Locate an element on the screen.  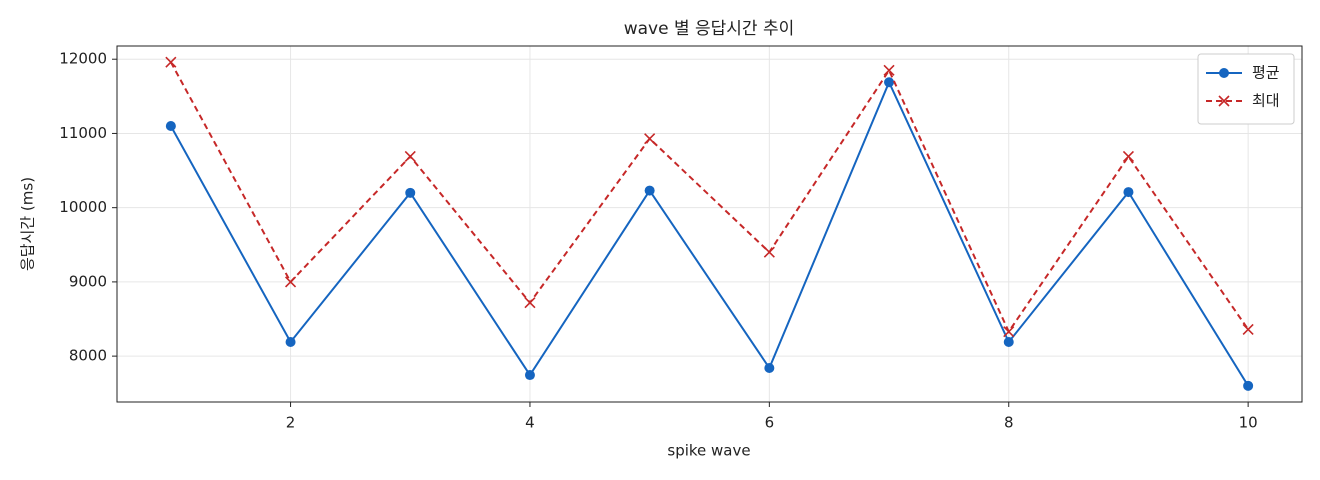
y-axis-label: 응답시간 (ms) is located at coordinates (28, 224).